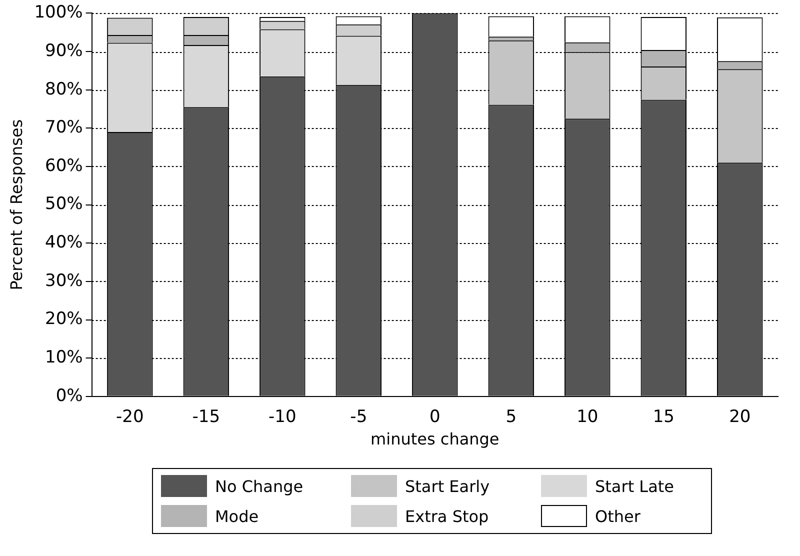  I want to click on legend-label: Mode, so click(237, 516).